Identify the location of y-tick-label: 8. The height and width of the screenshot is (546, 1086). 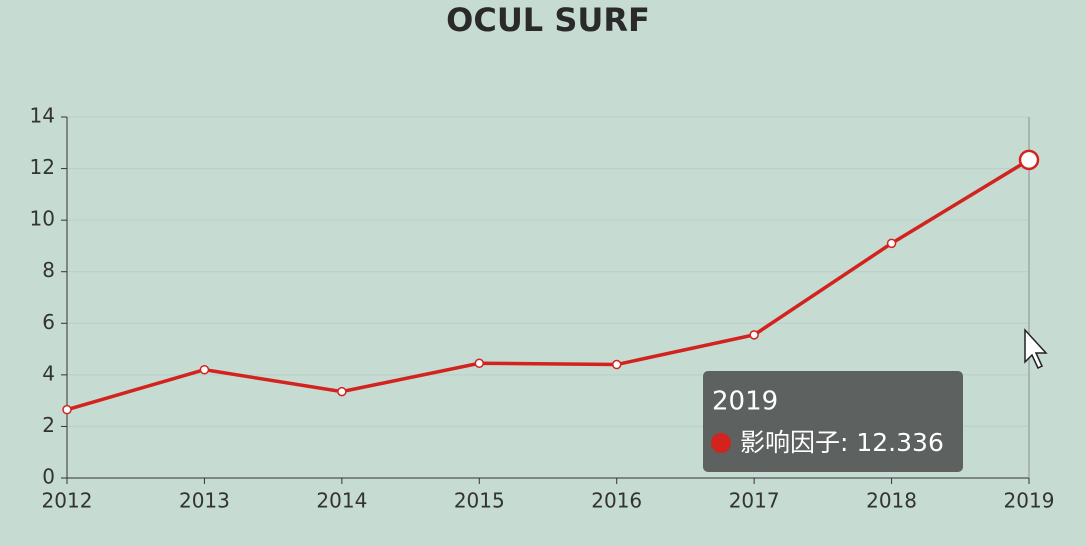
(48, 270).